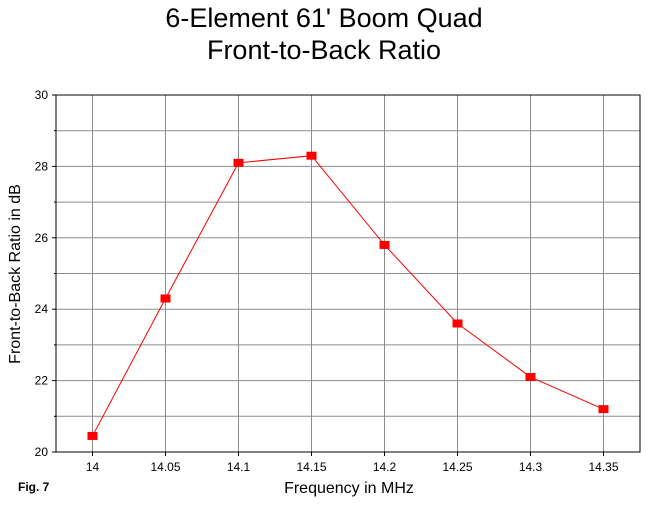  I want to click on x-tick-label: 14.05, so click(165, 467).